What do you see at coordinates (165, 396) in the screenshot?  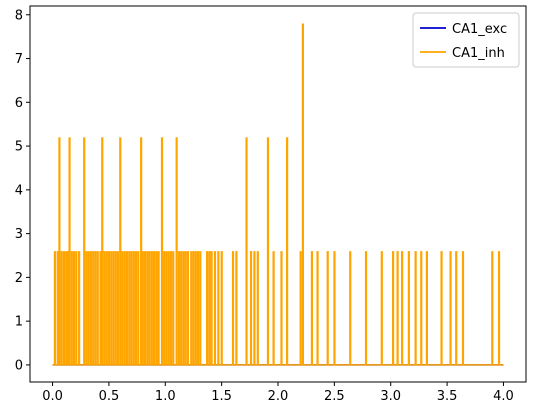 I see `x-tick-label: 1.0` at bounding box center [165, 396].